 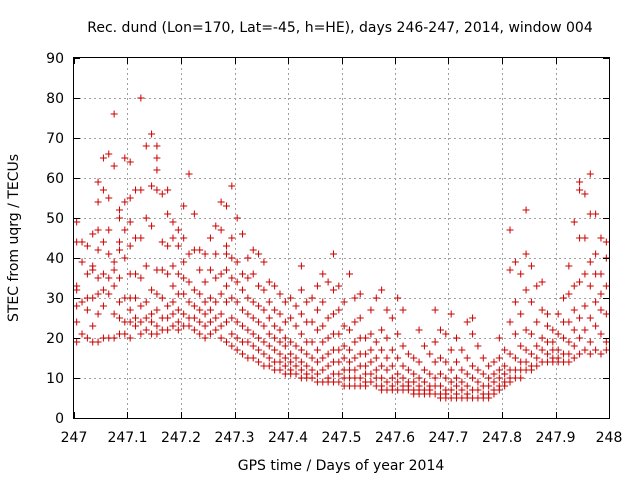 I want to click on y-tick-label: 70, so click(x=55, y=139).